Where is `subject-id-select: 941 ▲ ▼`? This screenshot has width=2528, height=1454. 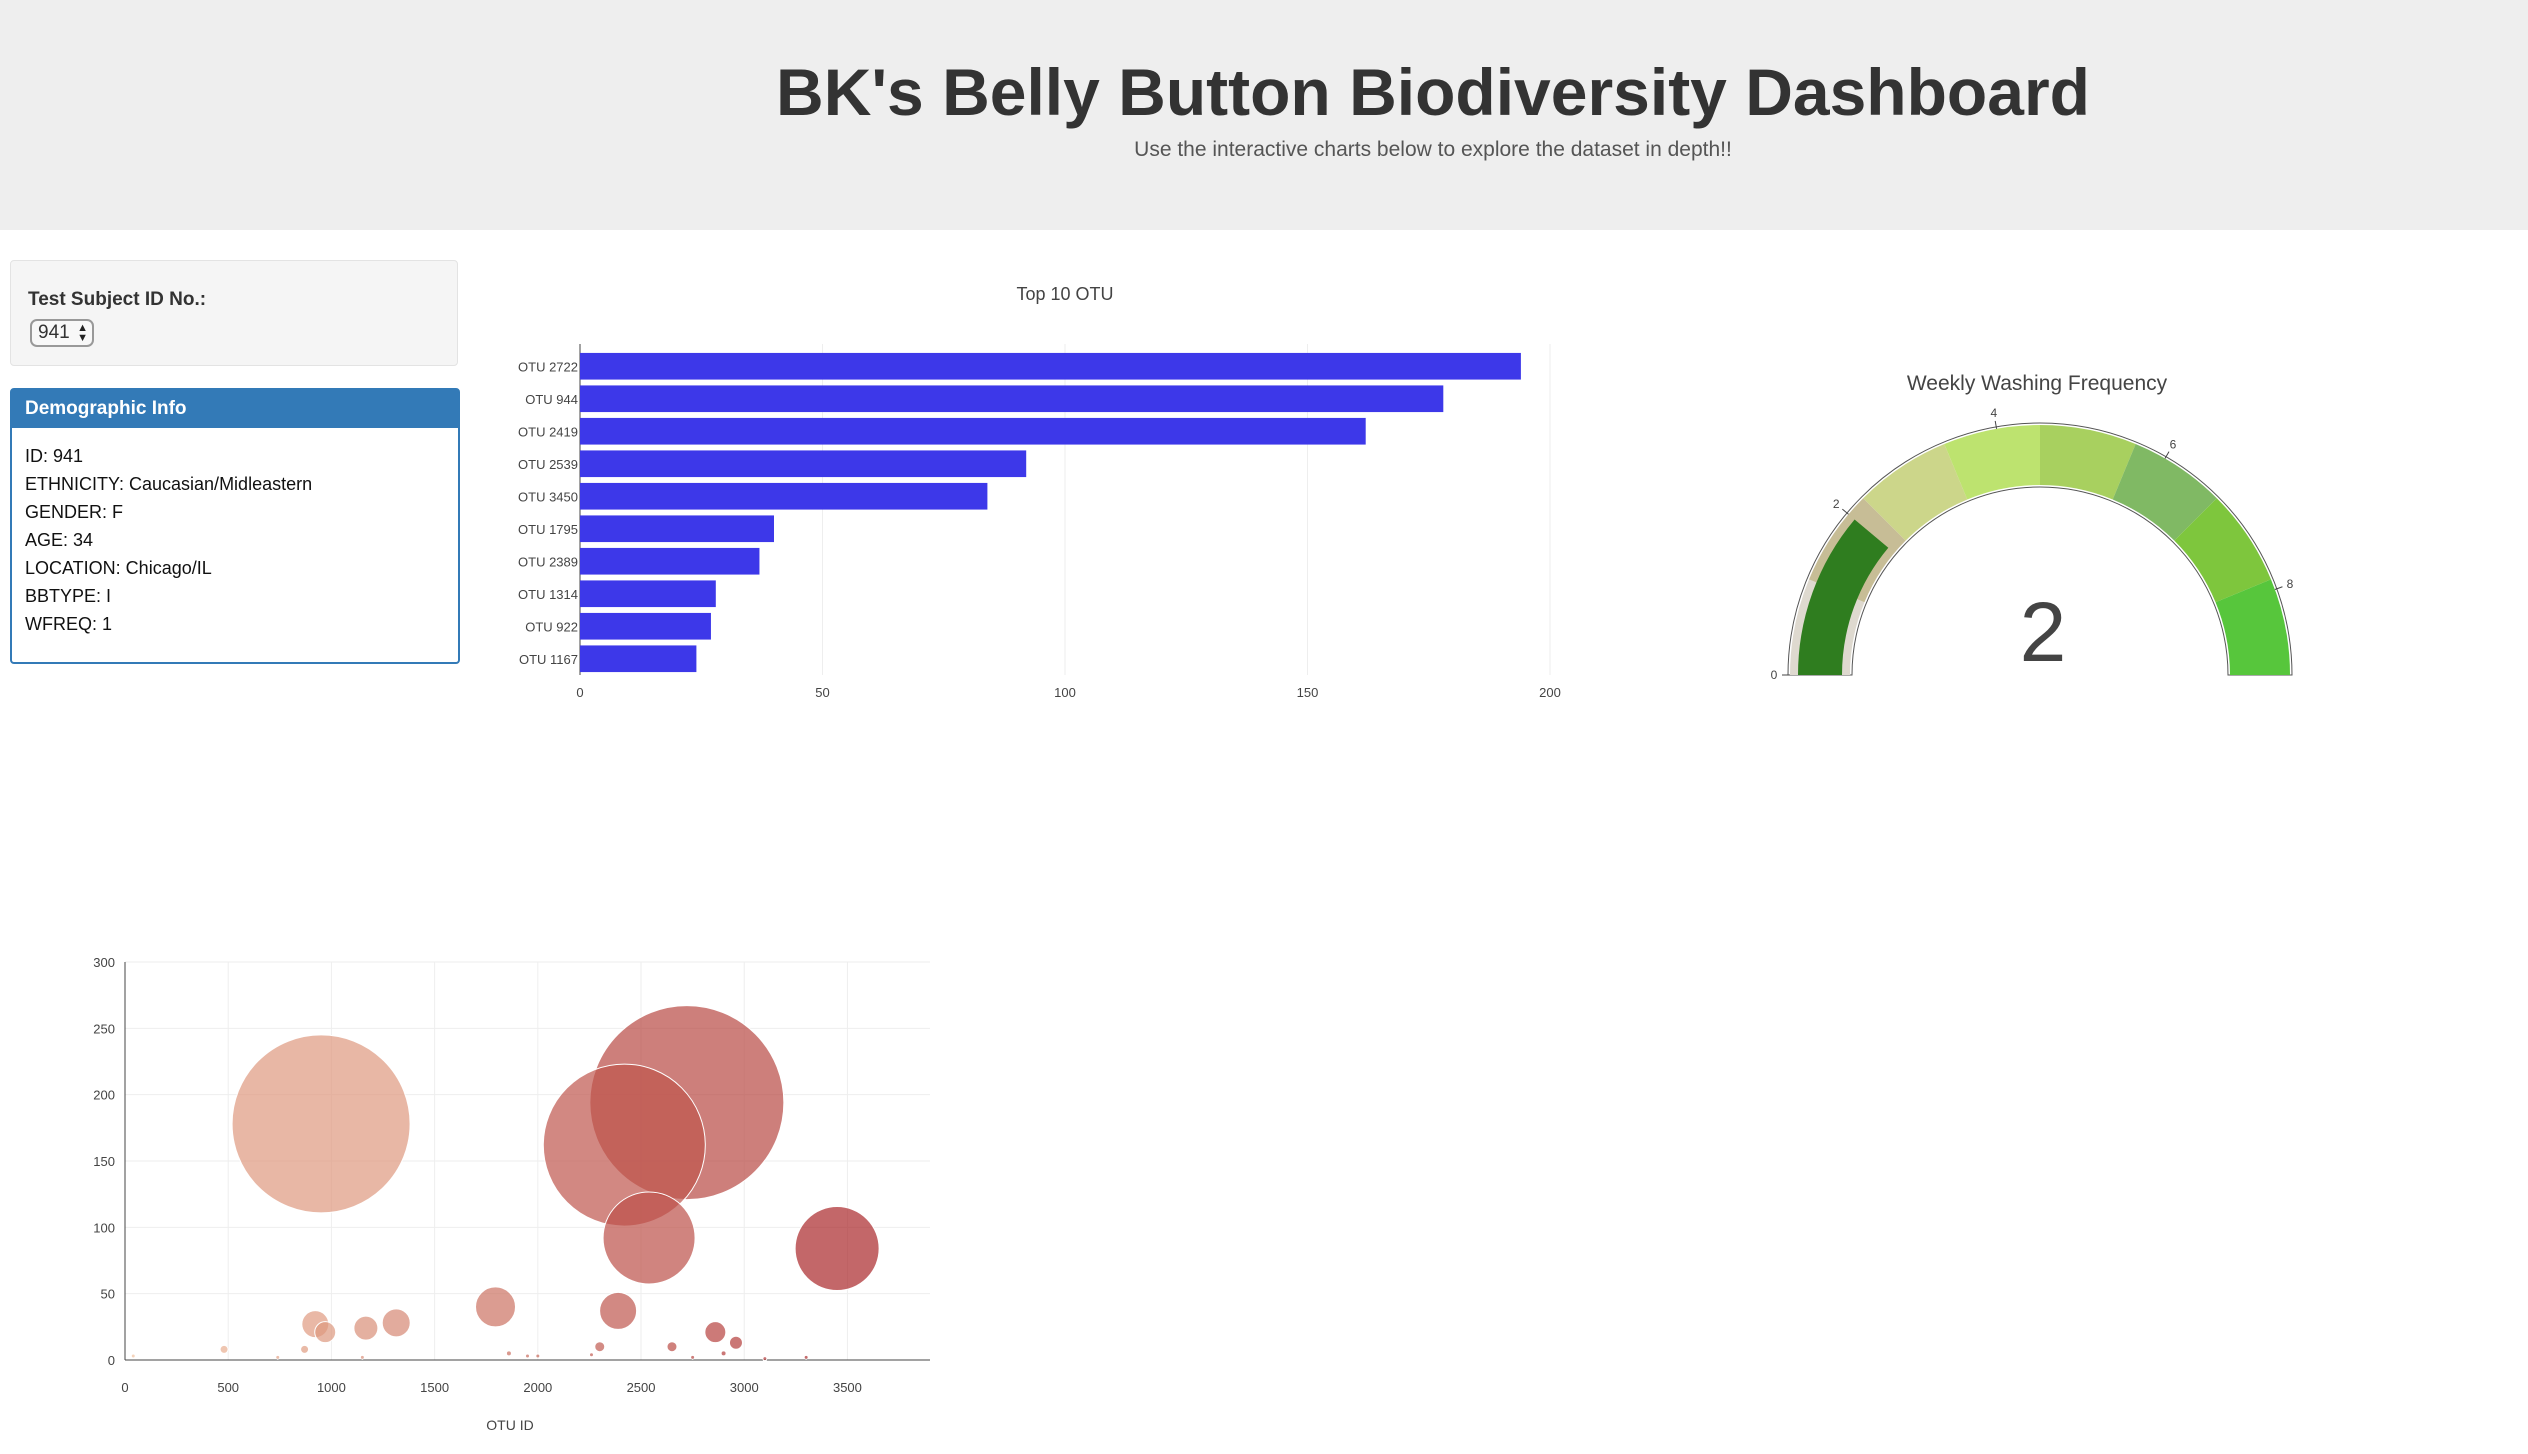 subject-id-select: 941 ▲ ▼ is located at coordinates (62, 333).